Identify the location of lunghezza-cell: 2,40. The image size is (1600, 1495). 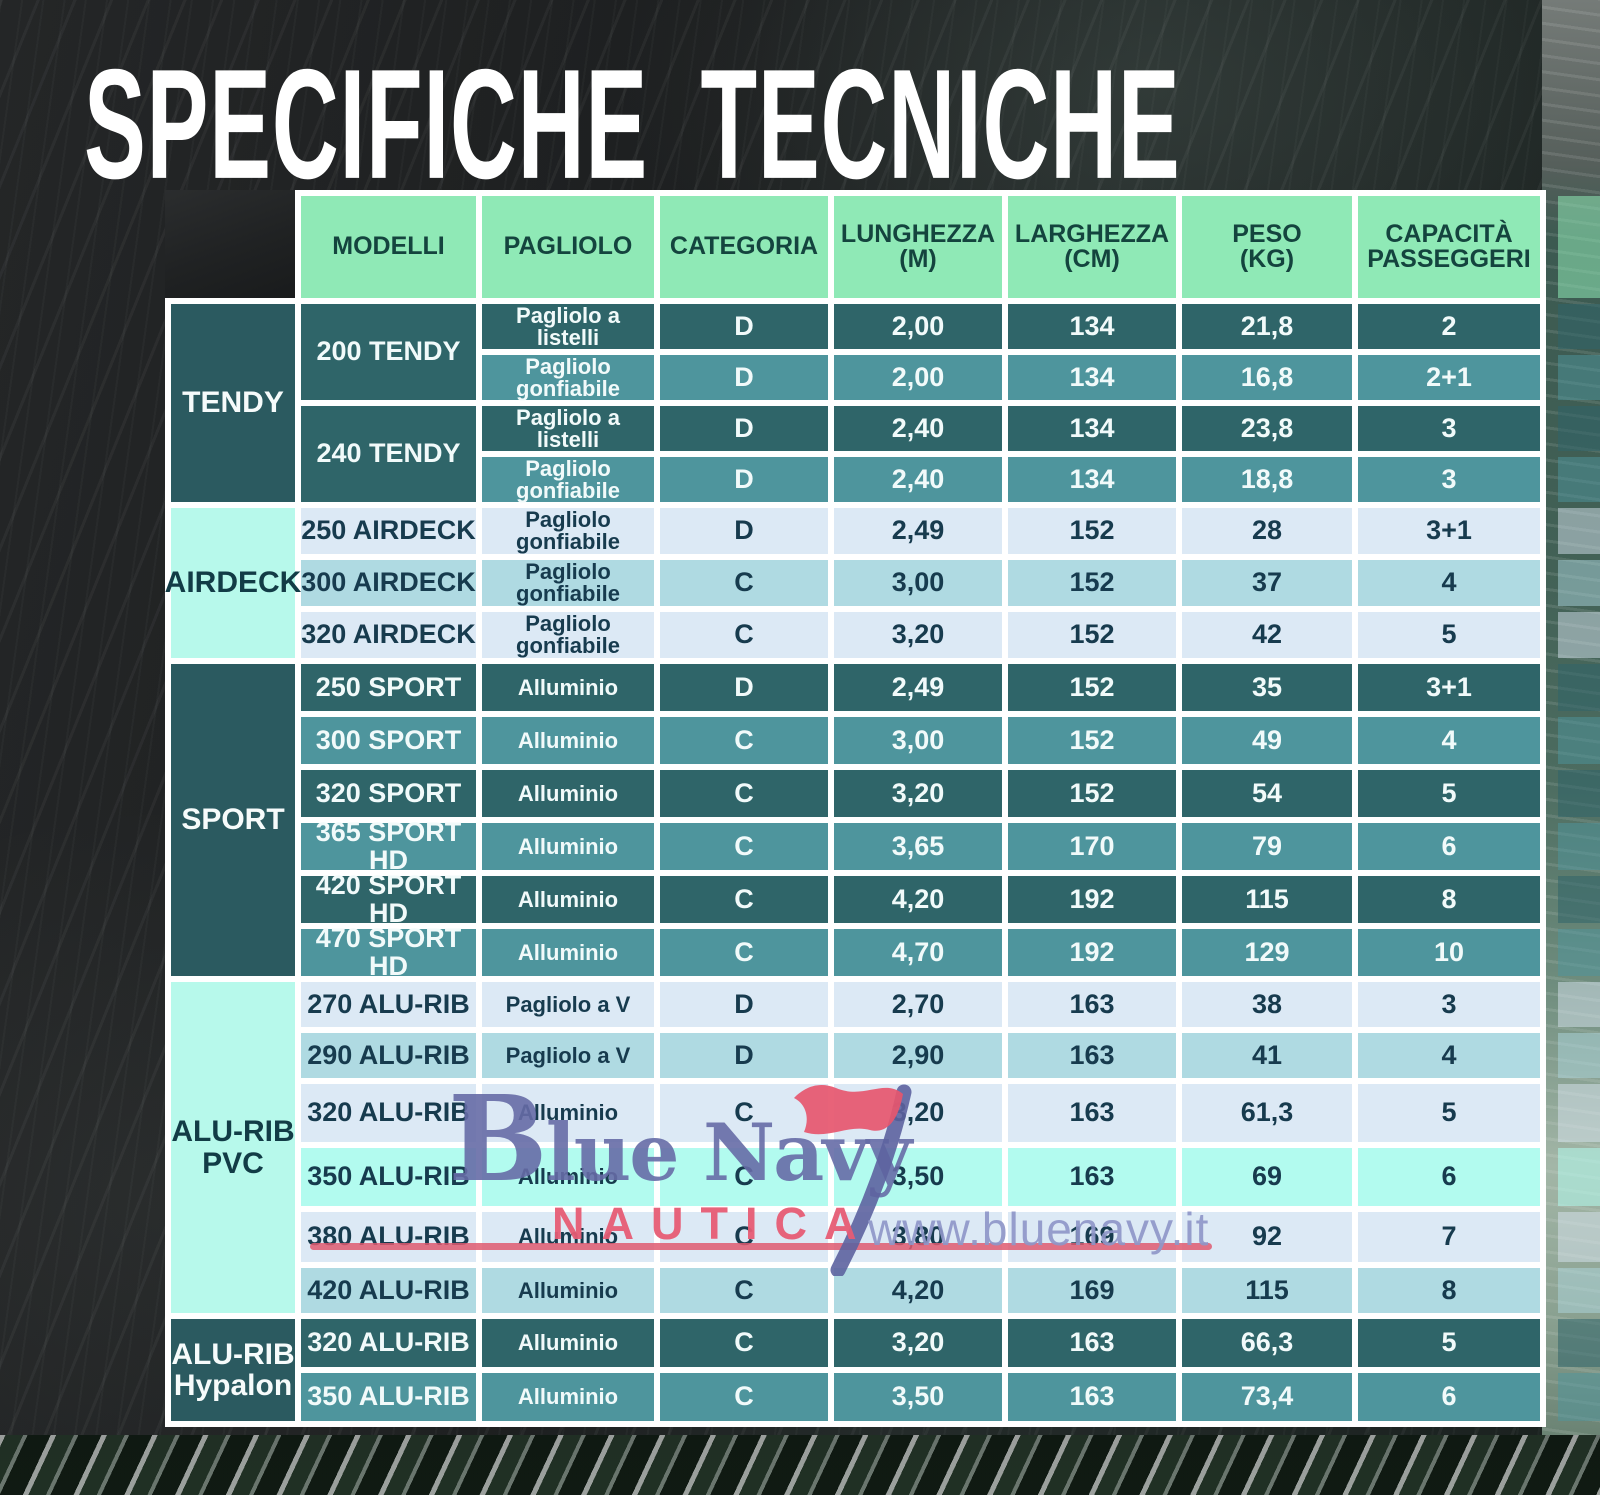
(918, 428).